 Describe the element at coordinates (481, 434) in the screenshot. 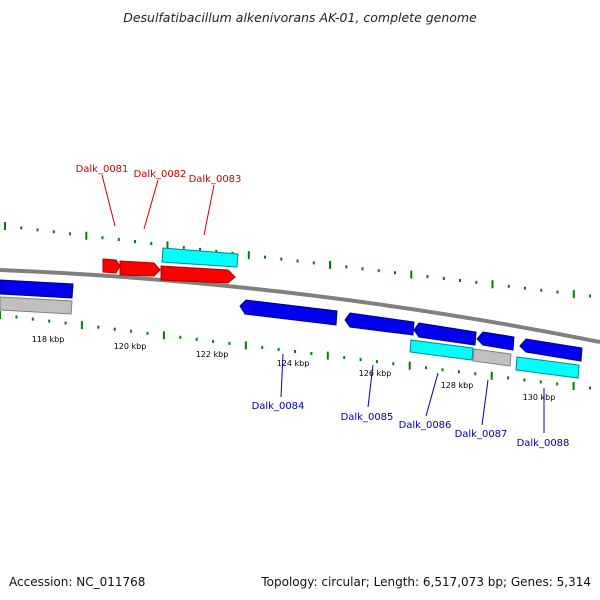

I see `gene-label-dalk-0087: Dalk_0087` at that location.